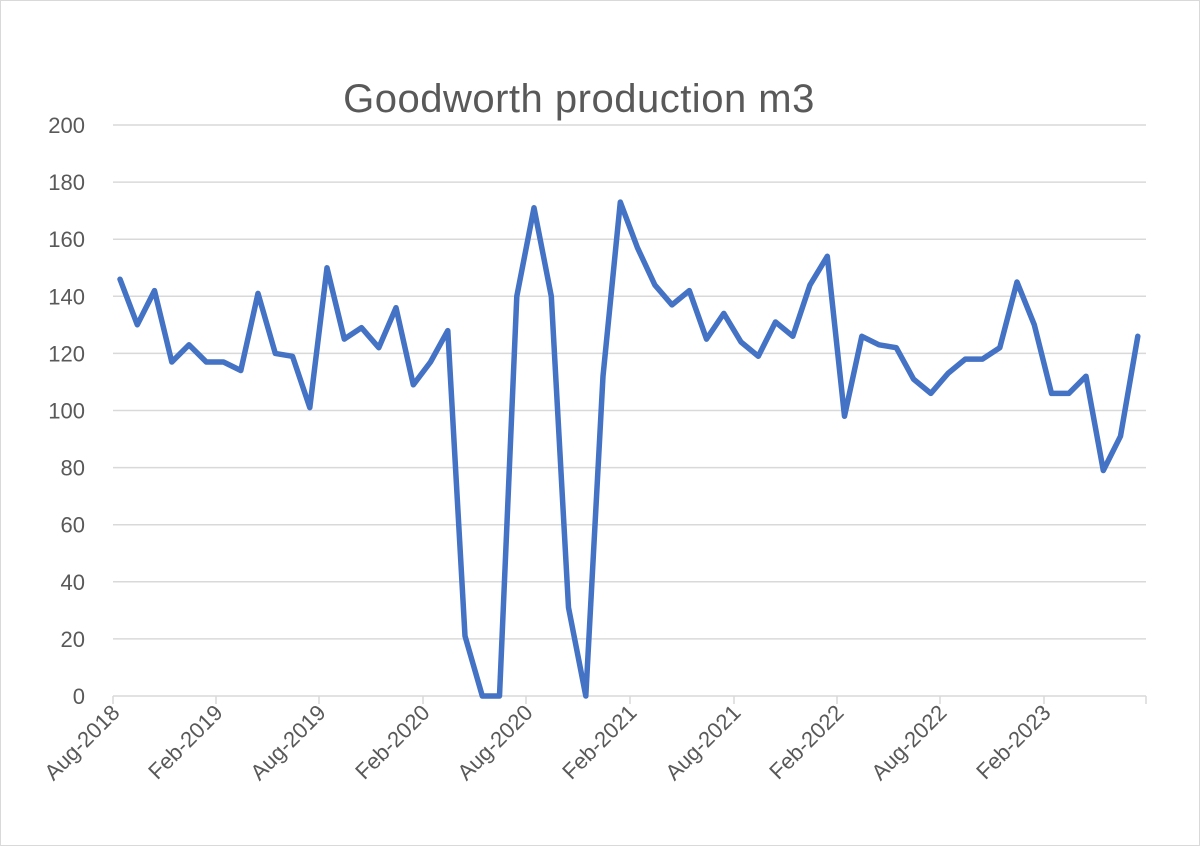 Image resolution: width=1200 pixels, height=846 pixels. Describe the element at coordinates (287, 742) in the screenshot. I see `x-tick-label: Aug-2019` at that location.